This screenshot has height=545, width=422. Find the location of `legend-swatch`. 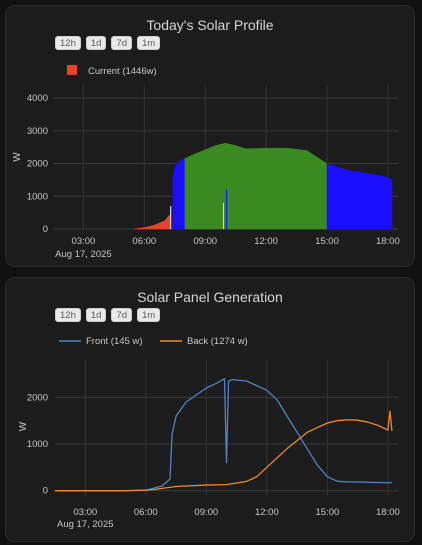

legend-swatch is located at coordinates (72, 70).